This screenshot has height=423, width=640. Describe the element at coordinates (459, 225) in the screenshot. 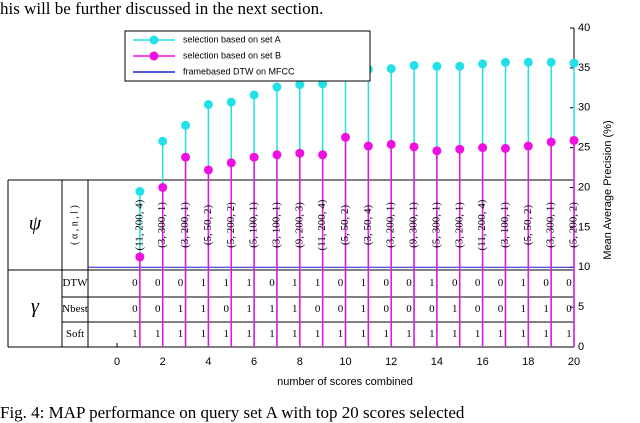

I see `psi-value: (3, 200, 1)` at that location.